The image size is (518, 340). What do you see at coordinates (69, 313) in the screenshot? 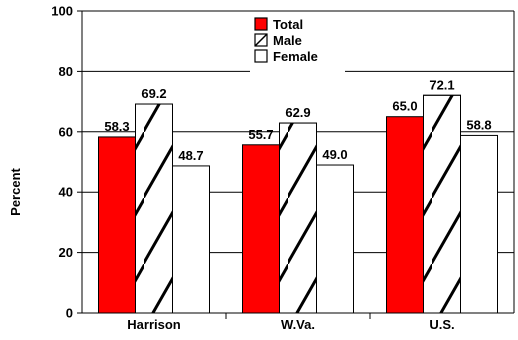
I see `y-tick-label: 0` at bounding box center [69, 313].